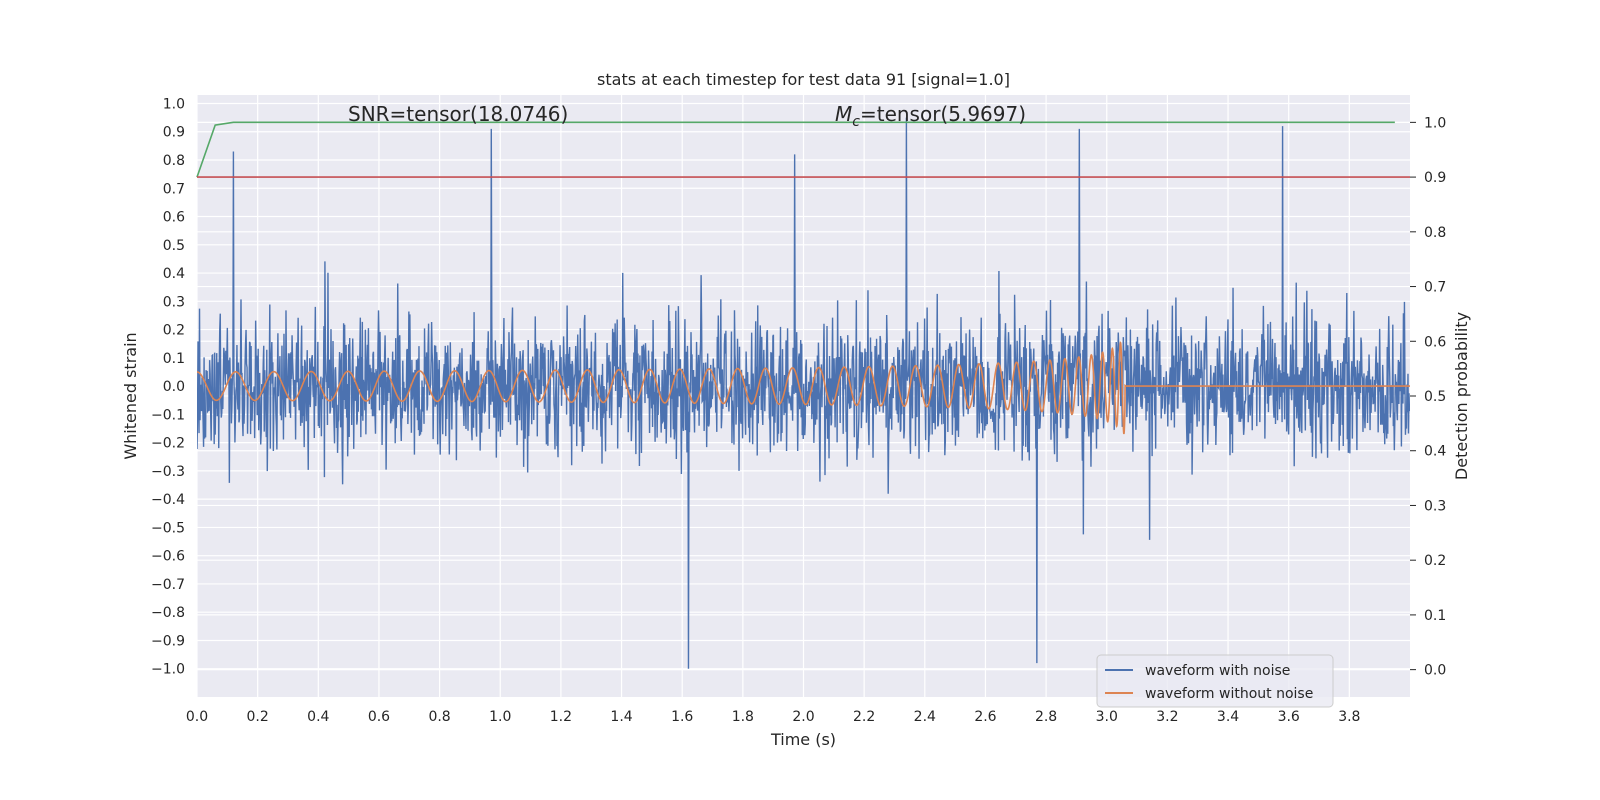 The height and width of the screenshot is (800, 1600). What do you see at coordinates (174, 189) in the screenshot?
I see `y-tick-label: 0.7` at bounding box center [174, 189].